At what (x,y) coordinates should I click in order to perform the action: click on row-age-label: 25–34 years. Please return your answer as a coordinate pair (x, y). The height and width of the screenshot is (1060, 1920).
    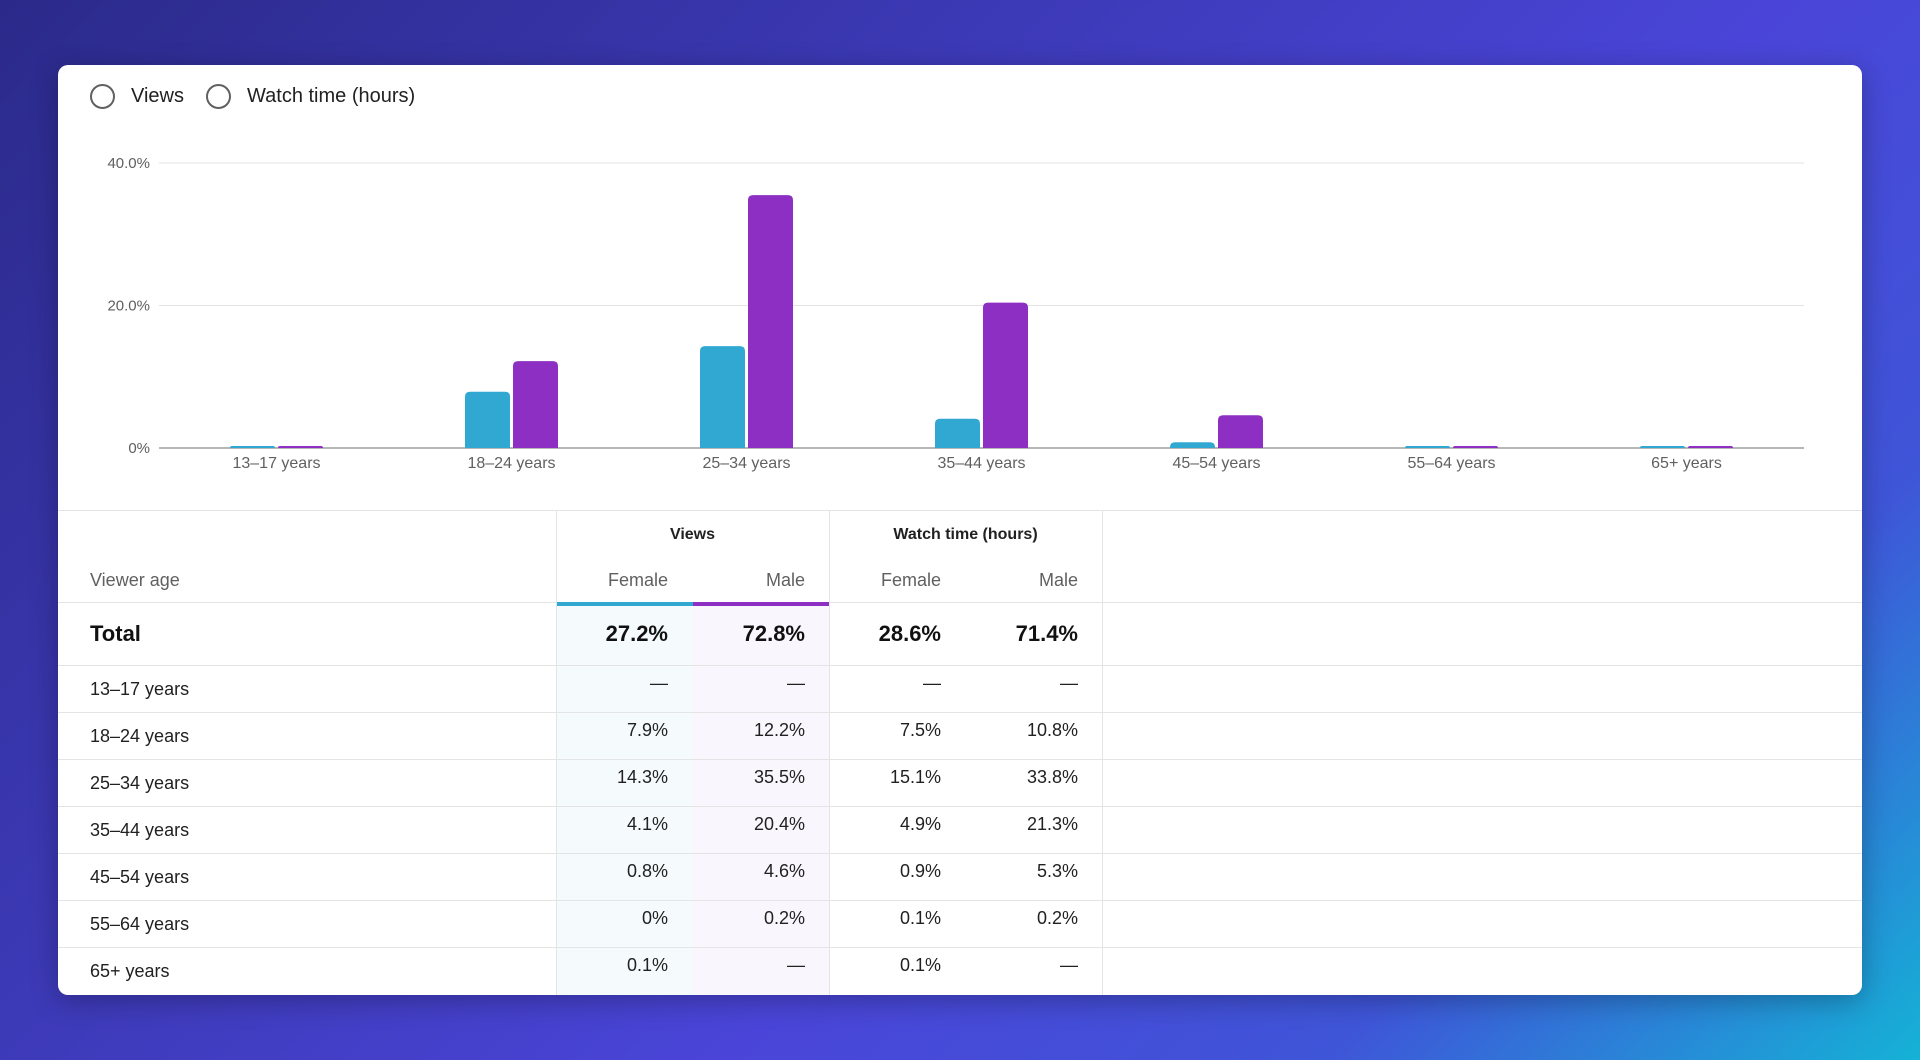
    Looking at the image, I should click on (140, 783).